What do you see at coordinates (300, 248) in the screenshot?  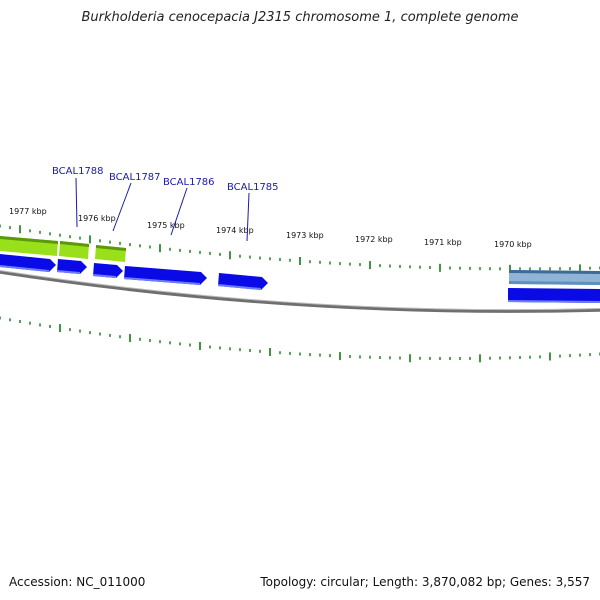 I see `upper-tick-ring` at bounding box center [300, 248].